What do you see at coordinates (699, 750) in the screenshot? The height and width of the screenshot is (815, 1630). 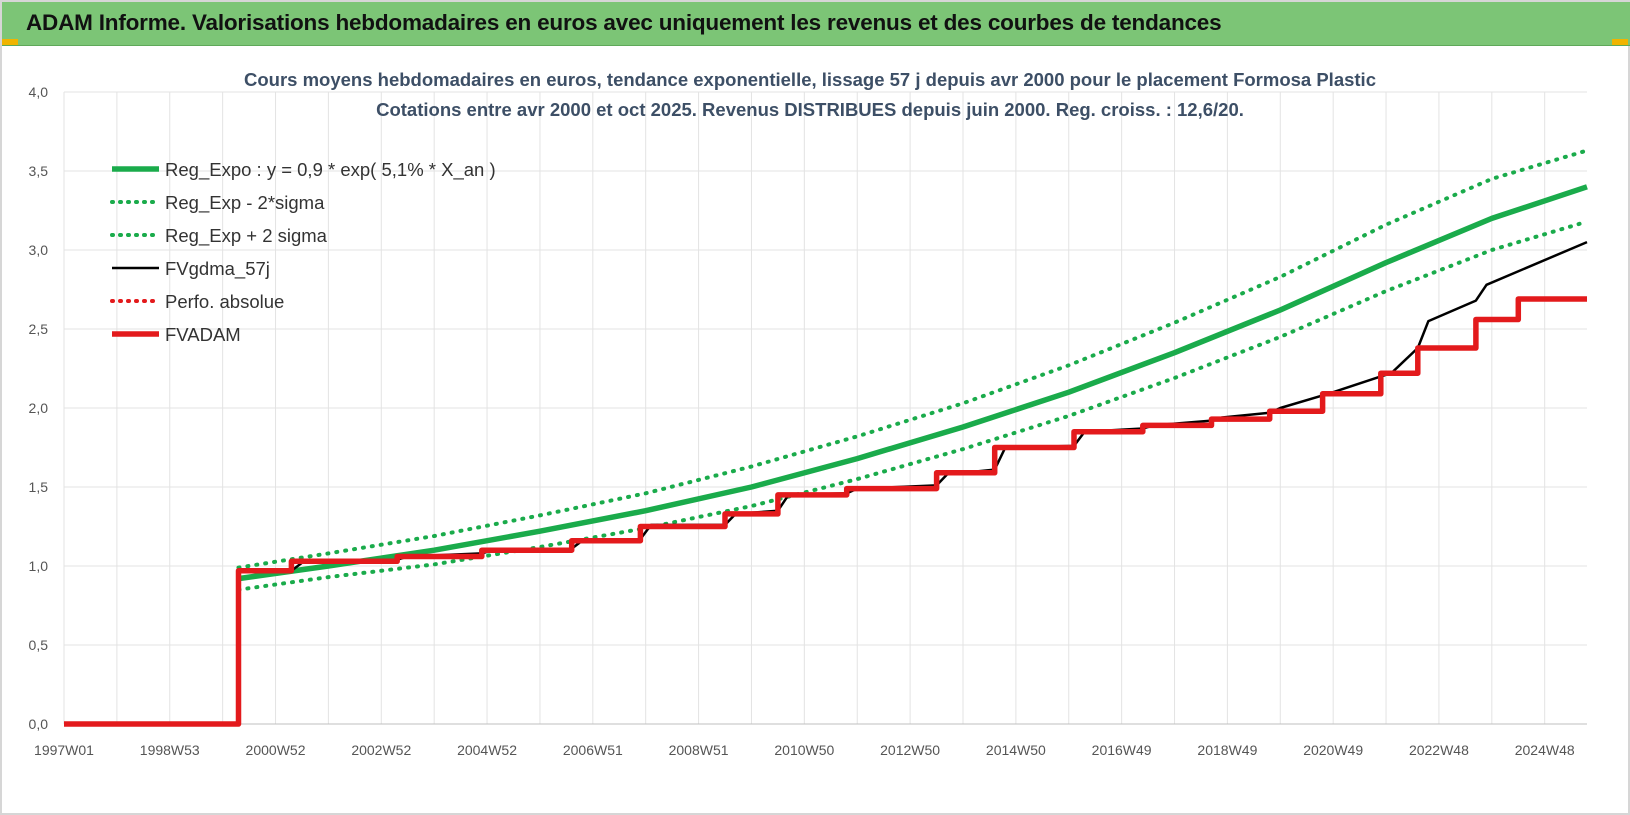 I see `x-tick-label: 2008W51` at bounding box center [699, 750].